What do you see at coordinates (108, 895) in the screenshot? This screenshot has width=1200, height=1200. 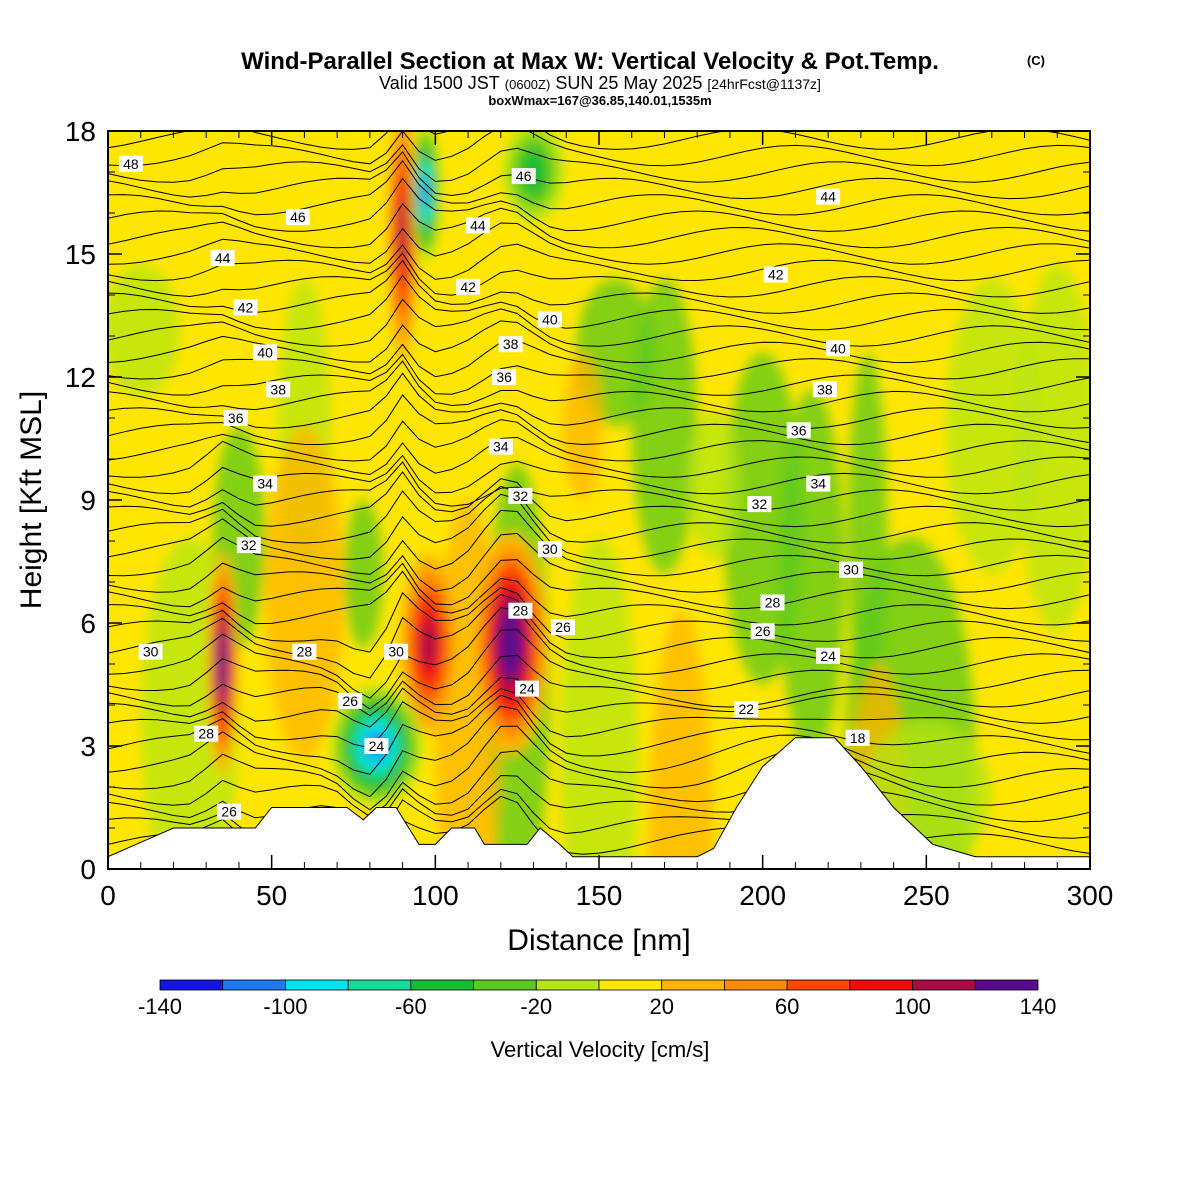 I see `x-tick-label: 0` at bounding box center [108, 895].